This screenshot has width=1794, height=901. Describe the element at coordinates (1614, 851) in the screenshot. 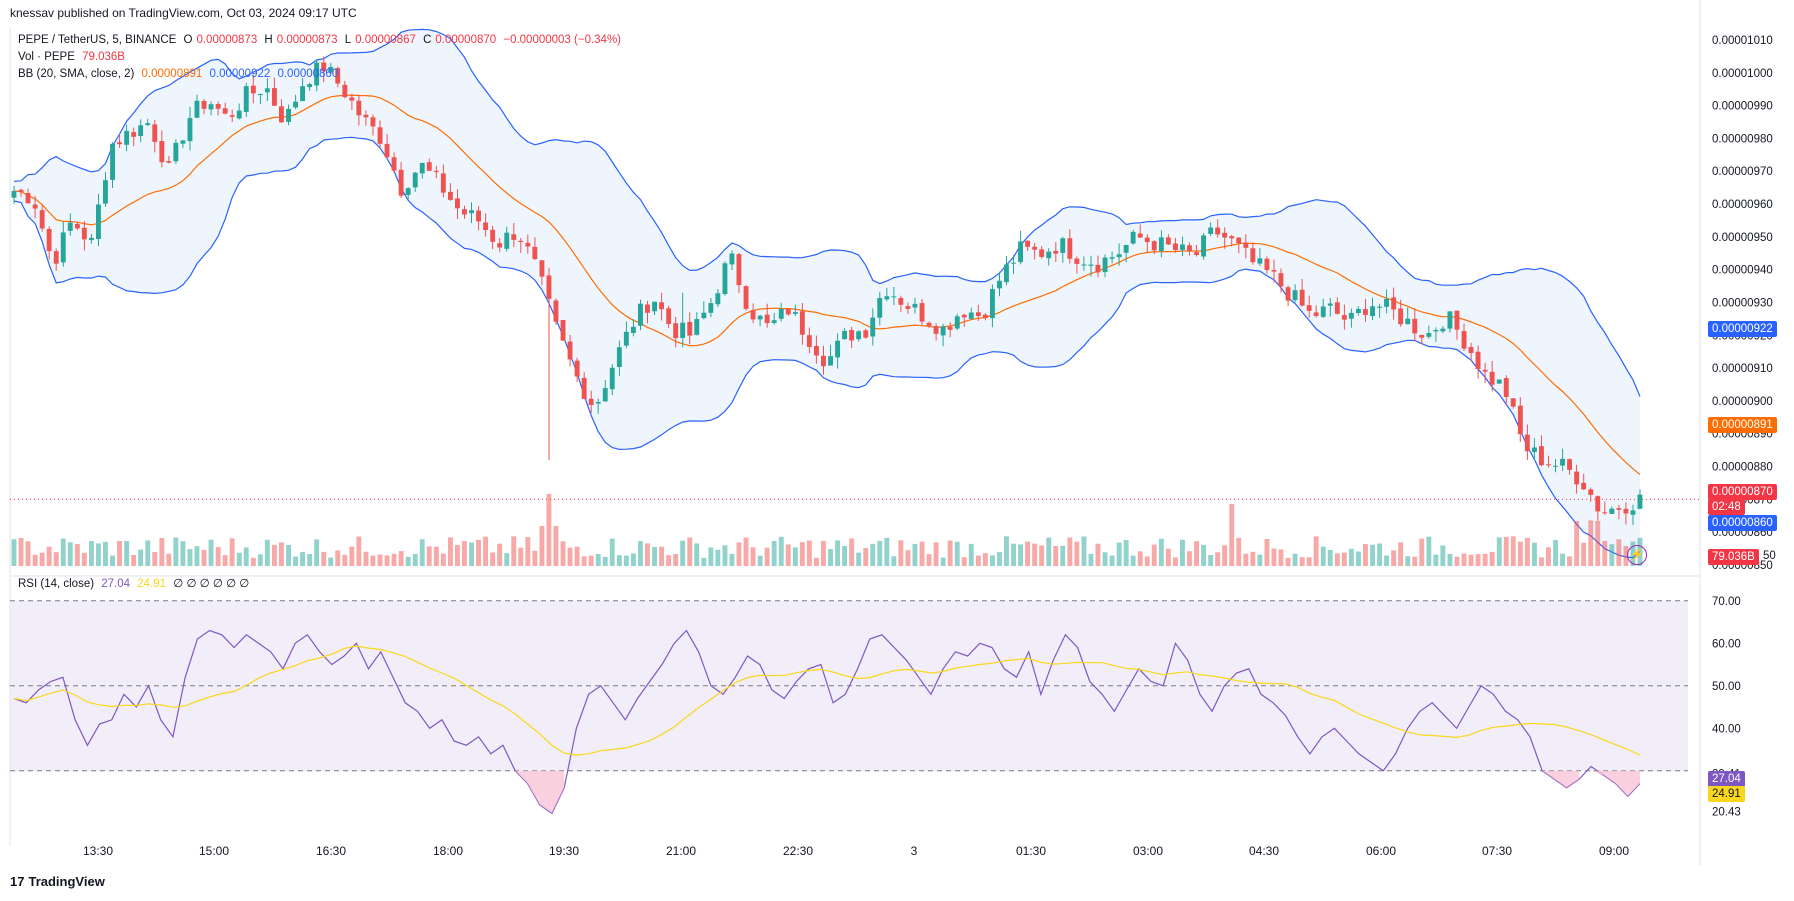

I see `time-tick-label: 09:00` at that location.